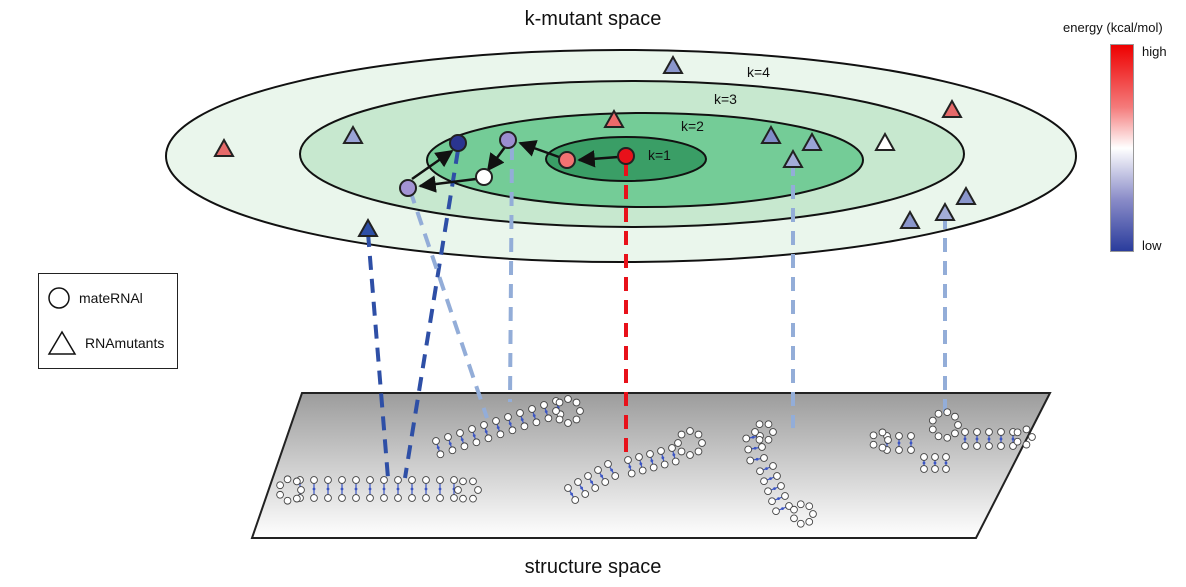  I want to click on legend-materna-label: mateRNAl, so click(111, 298).